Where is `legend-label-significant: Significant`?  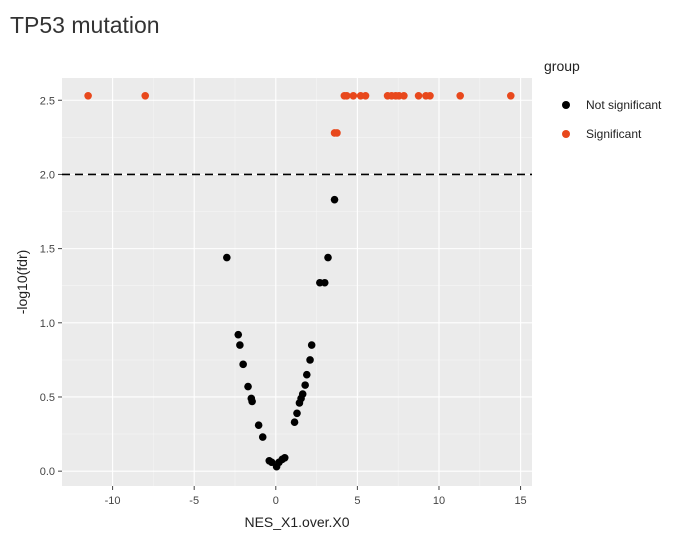
legend-label-significant: Significant is located at coordinates (614, 133).